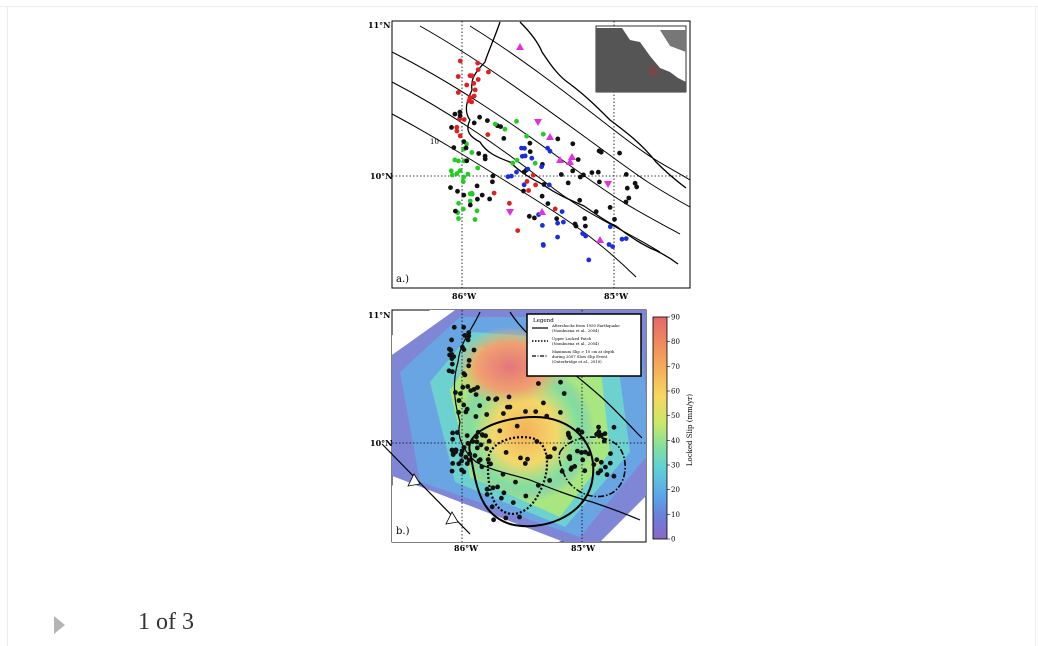  What do you see at coordinates (584, 345) in the screenshot?
I see `legend-box` at bounding box center [584, 345].